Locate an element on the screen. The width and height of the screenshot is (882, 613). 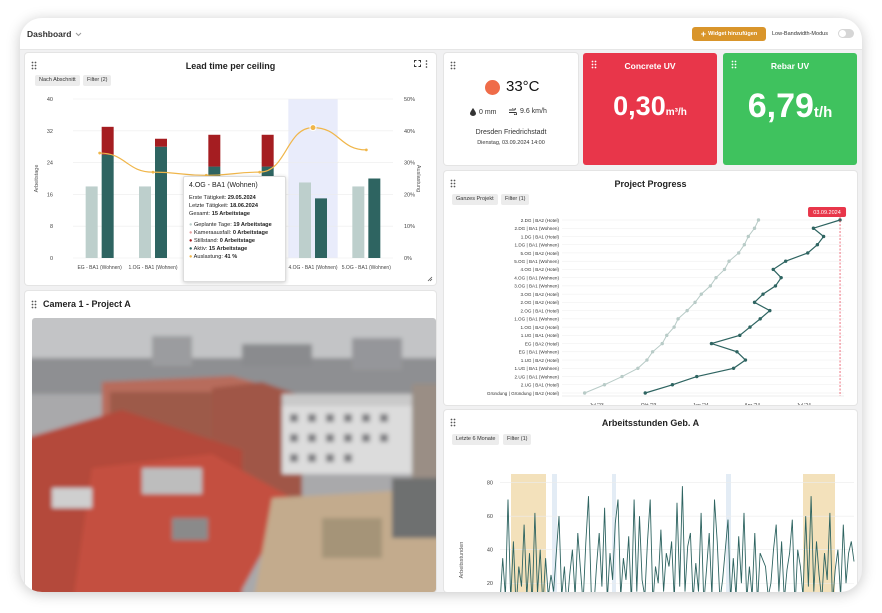
y2-tick-label: 50% is located at coordinates (409, 100).